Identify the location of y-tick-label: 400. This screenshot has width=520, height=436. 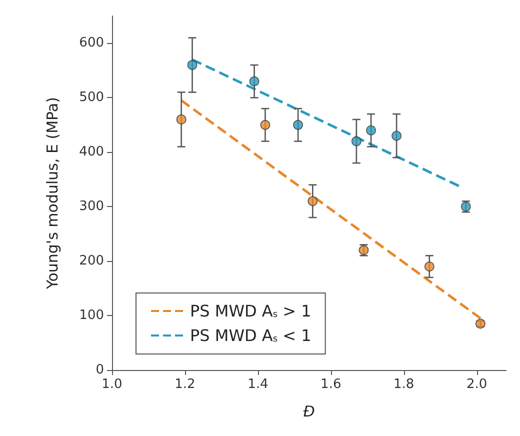
(91, 152).